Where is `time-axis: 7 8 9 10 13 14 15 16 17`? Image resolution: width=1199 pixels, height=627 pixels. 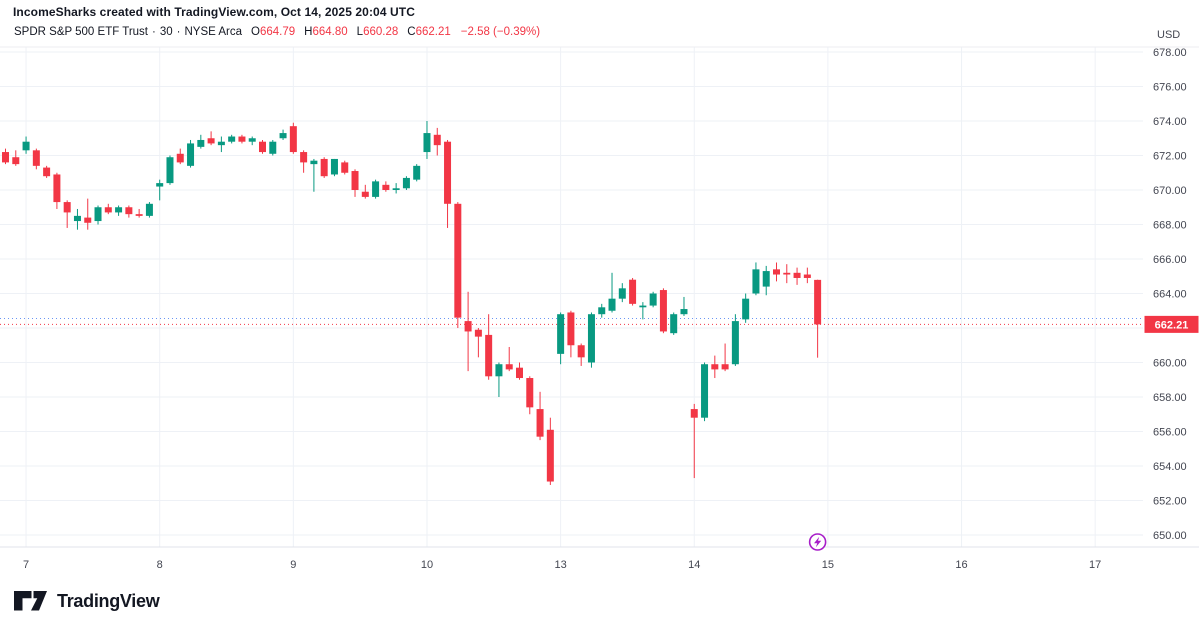 time-axis: 7 8 9 10 13 14 15 16 17 is located at coordinates (562, 565).